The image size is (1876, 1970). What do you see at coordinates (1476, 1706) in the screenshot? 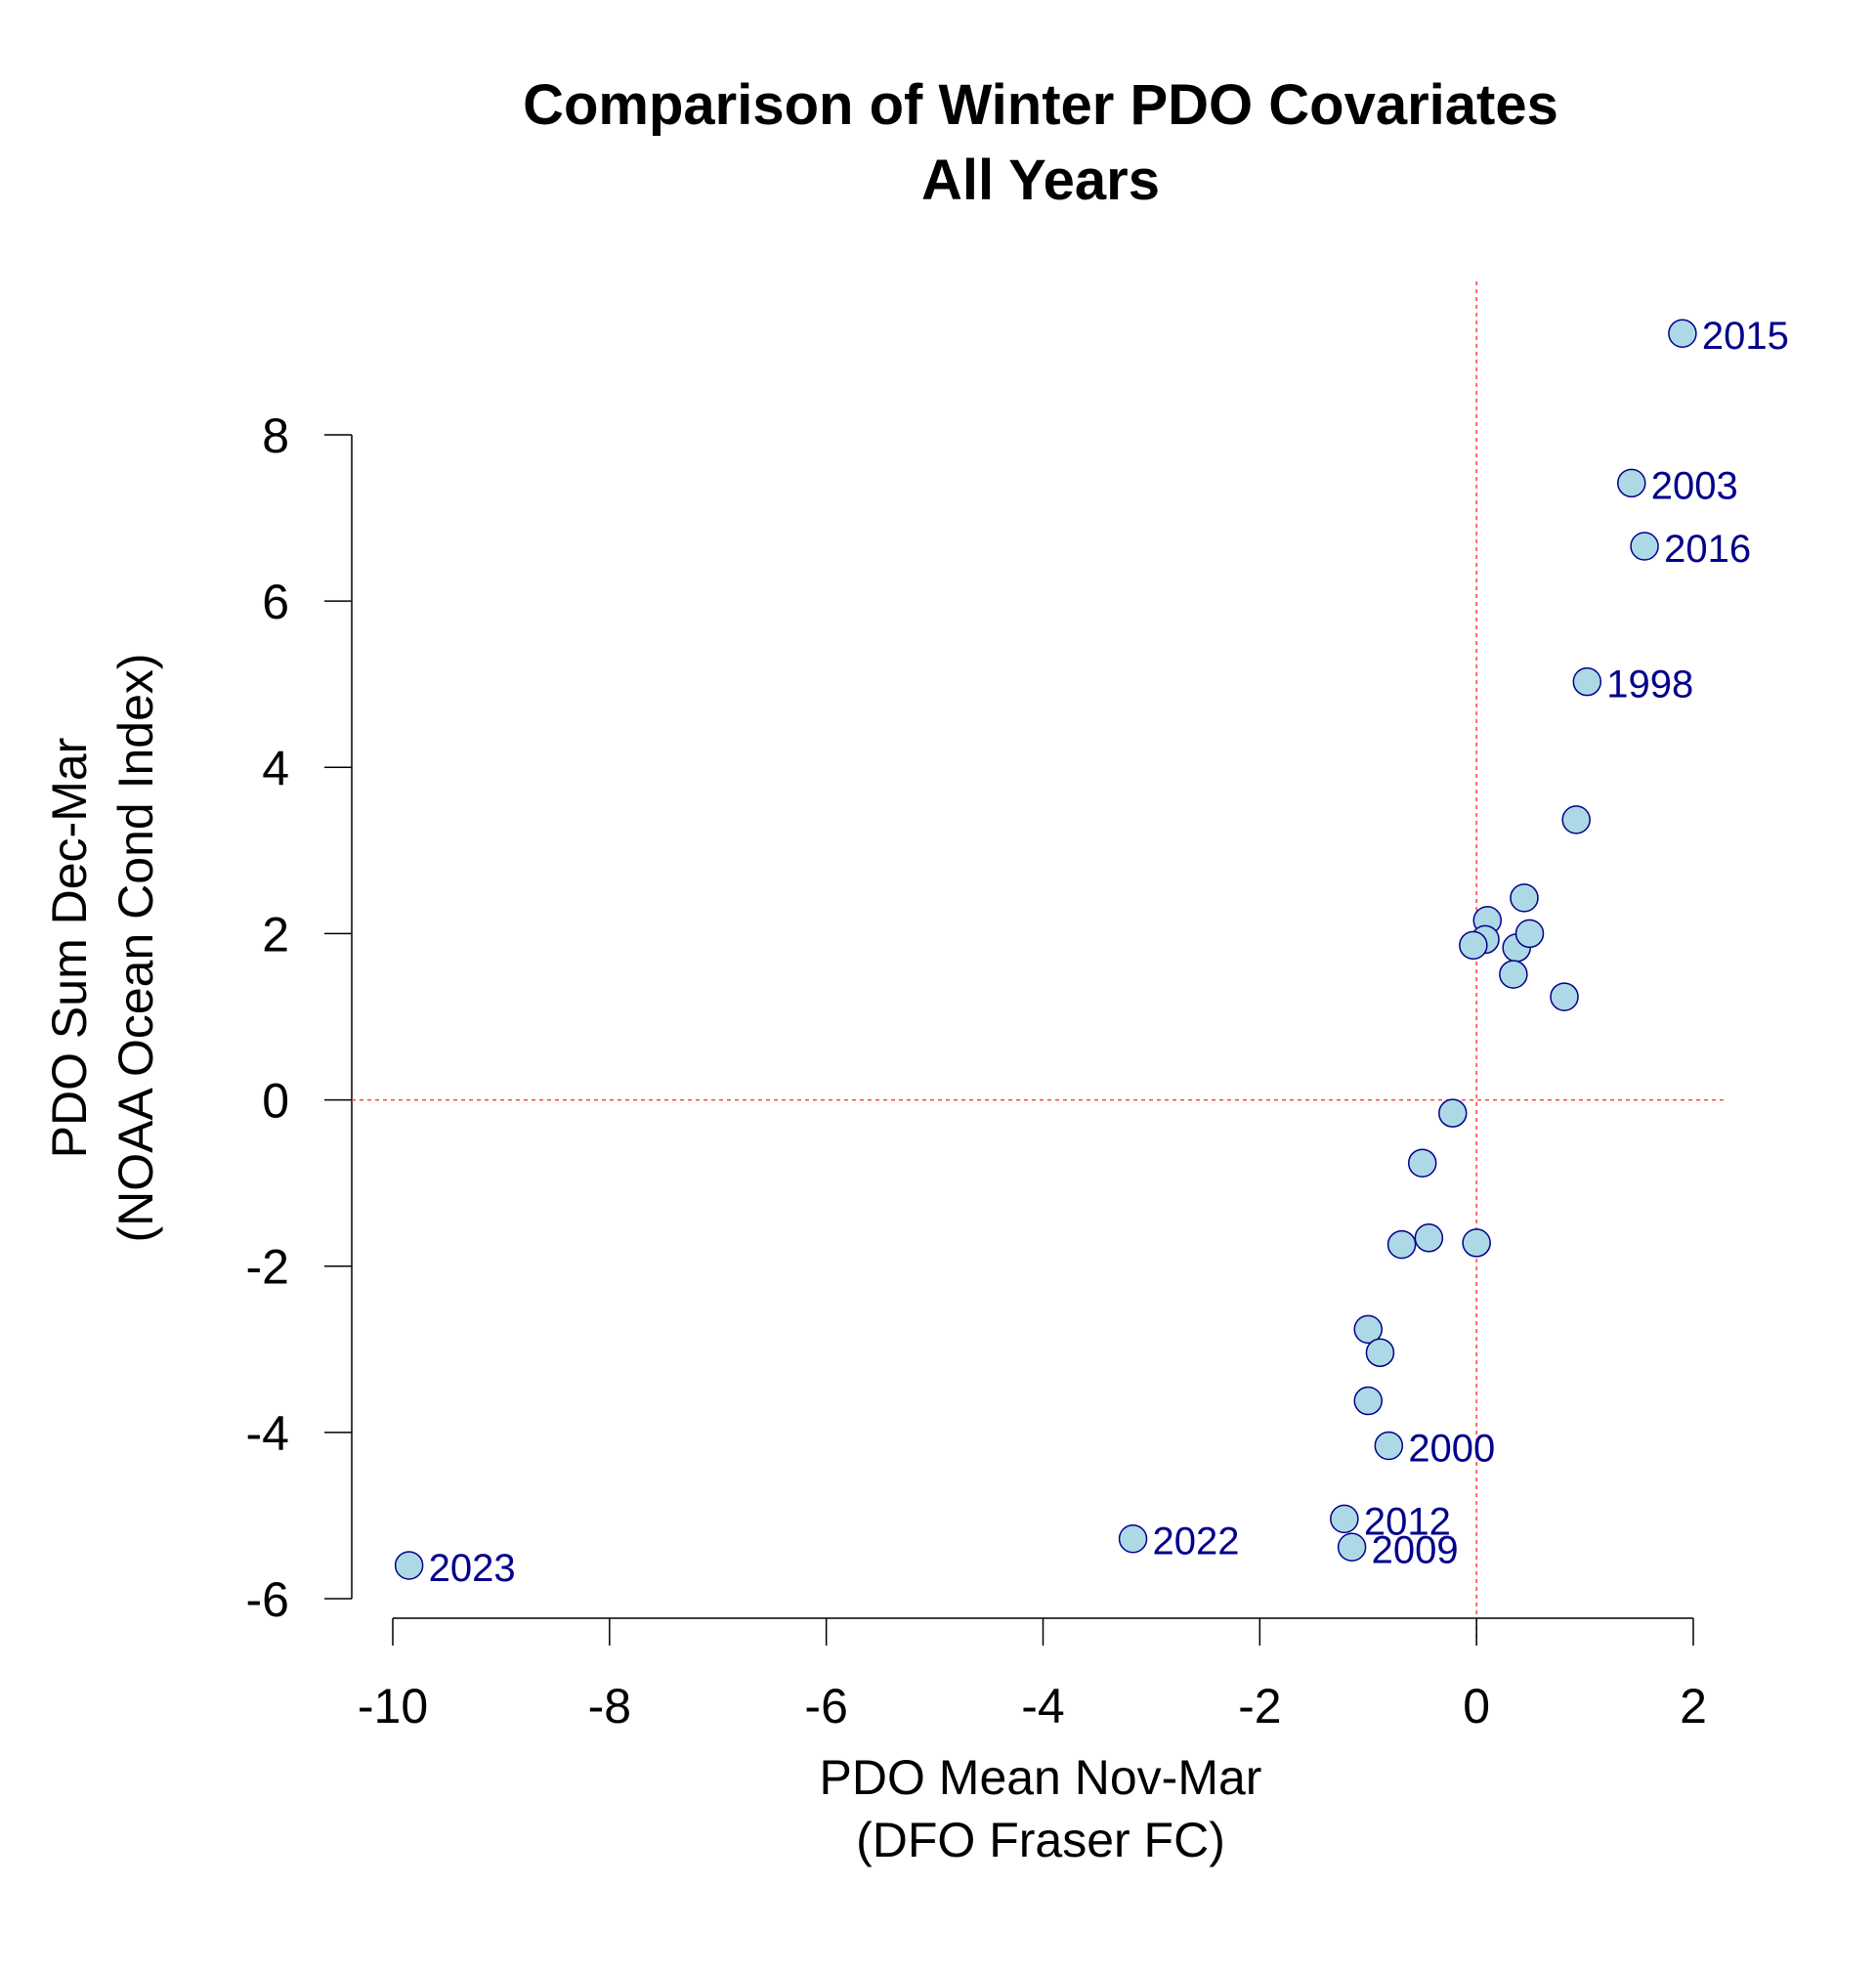
I see `x-tick-label: 0` at bounding box center [1476, 1706].